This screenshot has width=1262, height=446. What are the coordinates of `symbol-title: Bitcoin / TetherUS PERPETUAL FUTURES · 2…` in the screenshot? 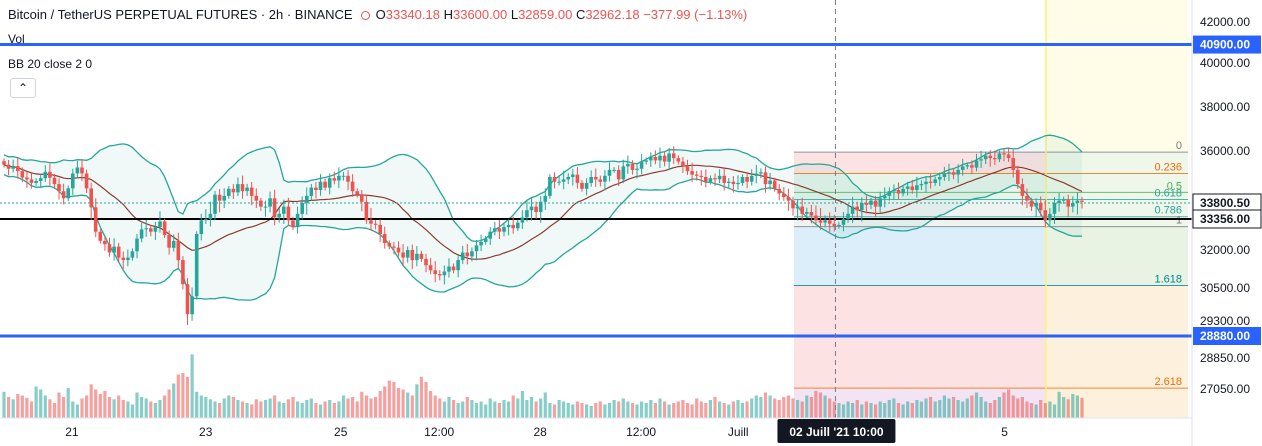 It's located at (180, 14).